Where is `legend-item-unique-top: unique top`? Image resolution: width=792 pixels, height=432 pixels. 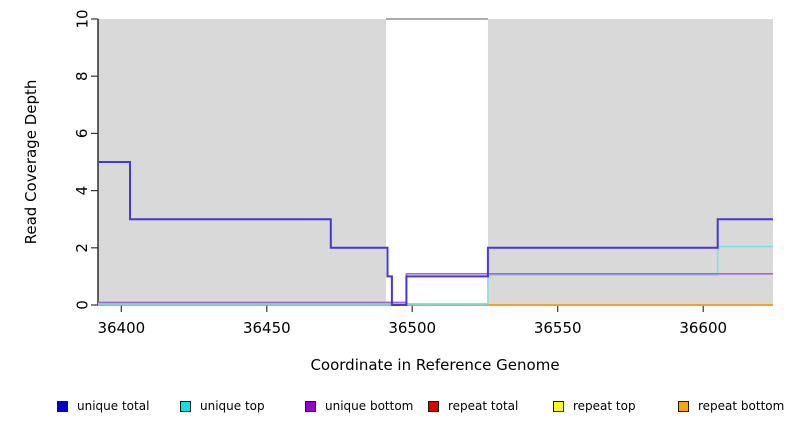
legend-item-unique-top: unique top is located at coordinates (222, 406).